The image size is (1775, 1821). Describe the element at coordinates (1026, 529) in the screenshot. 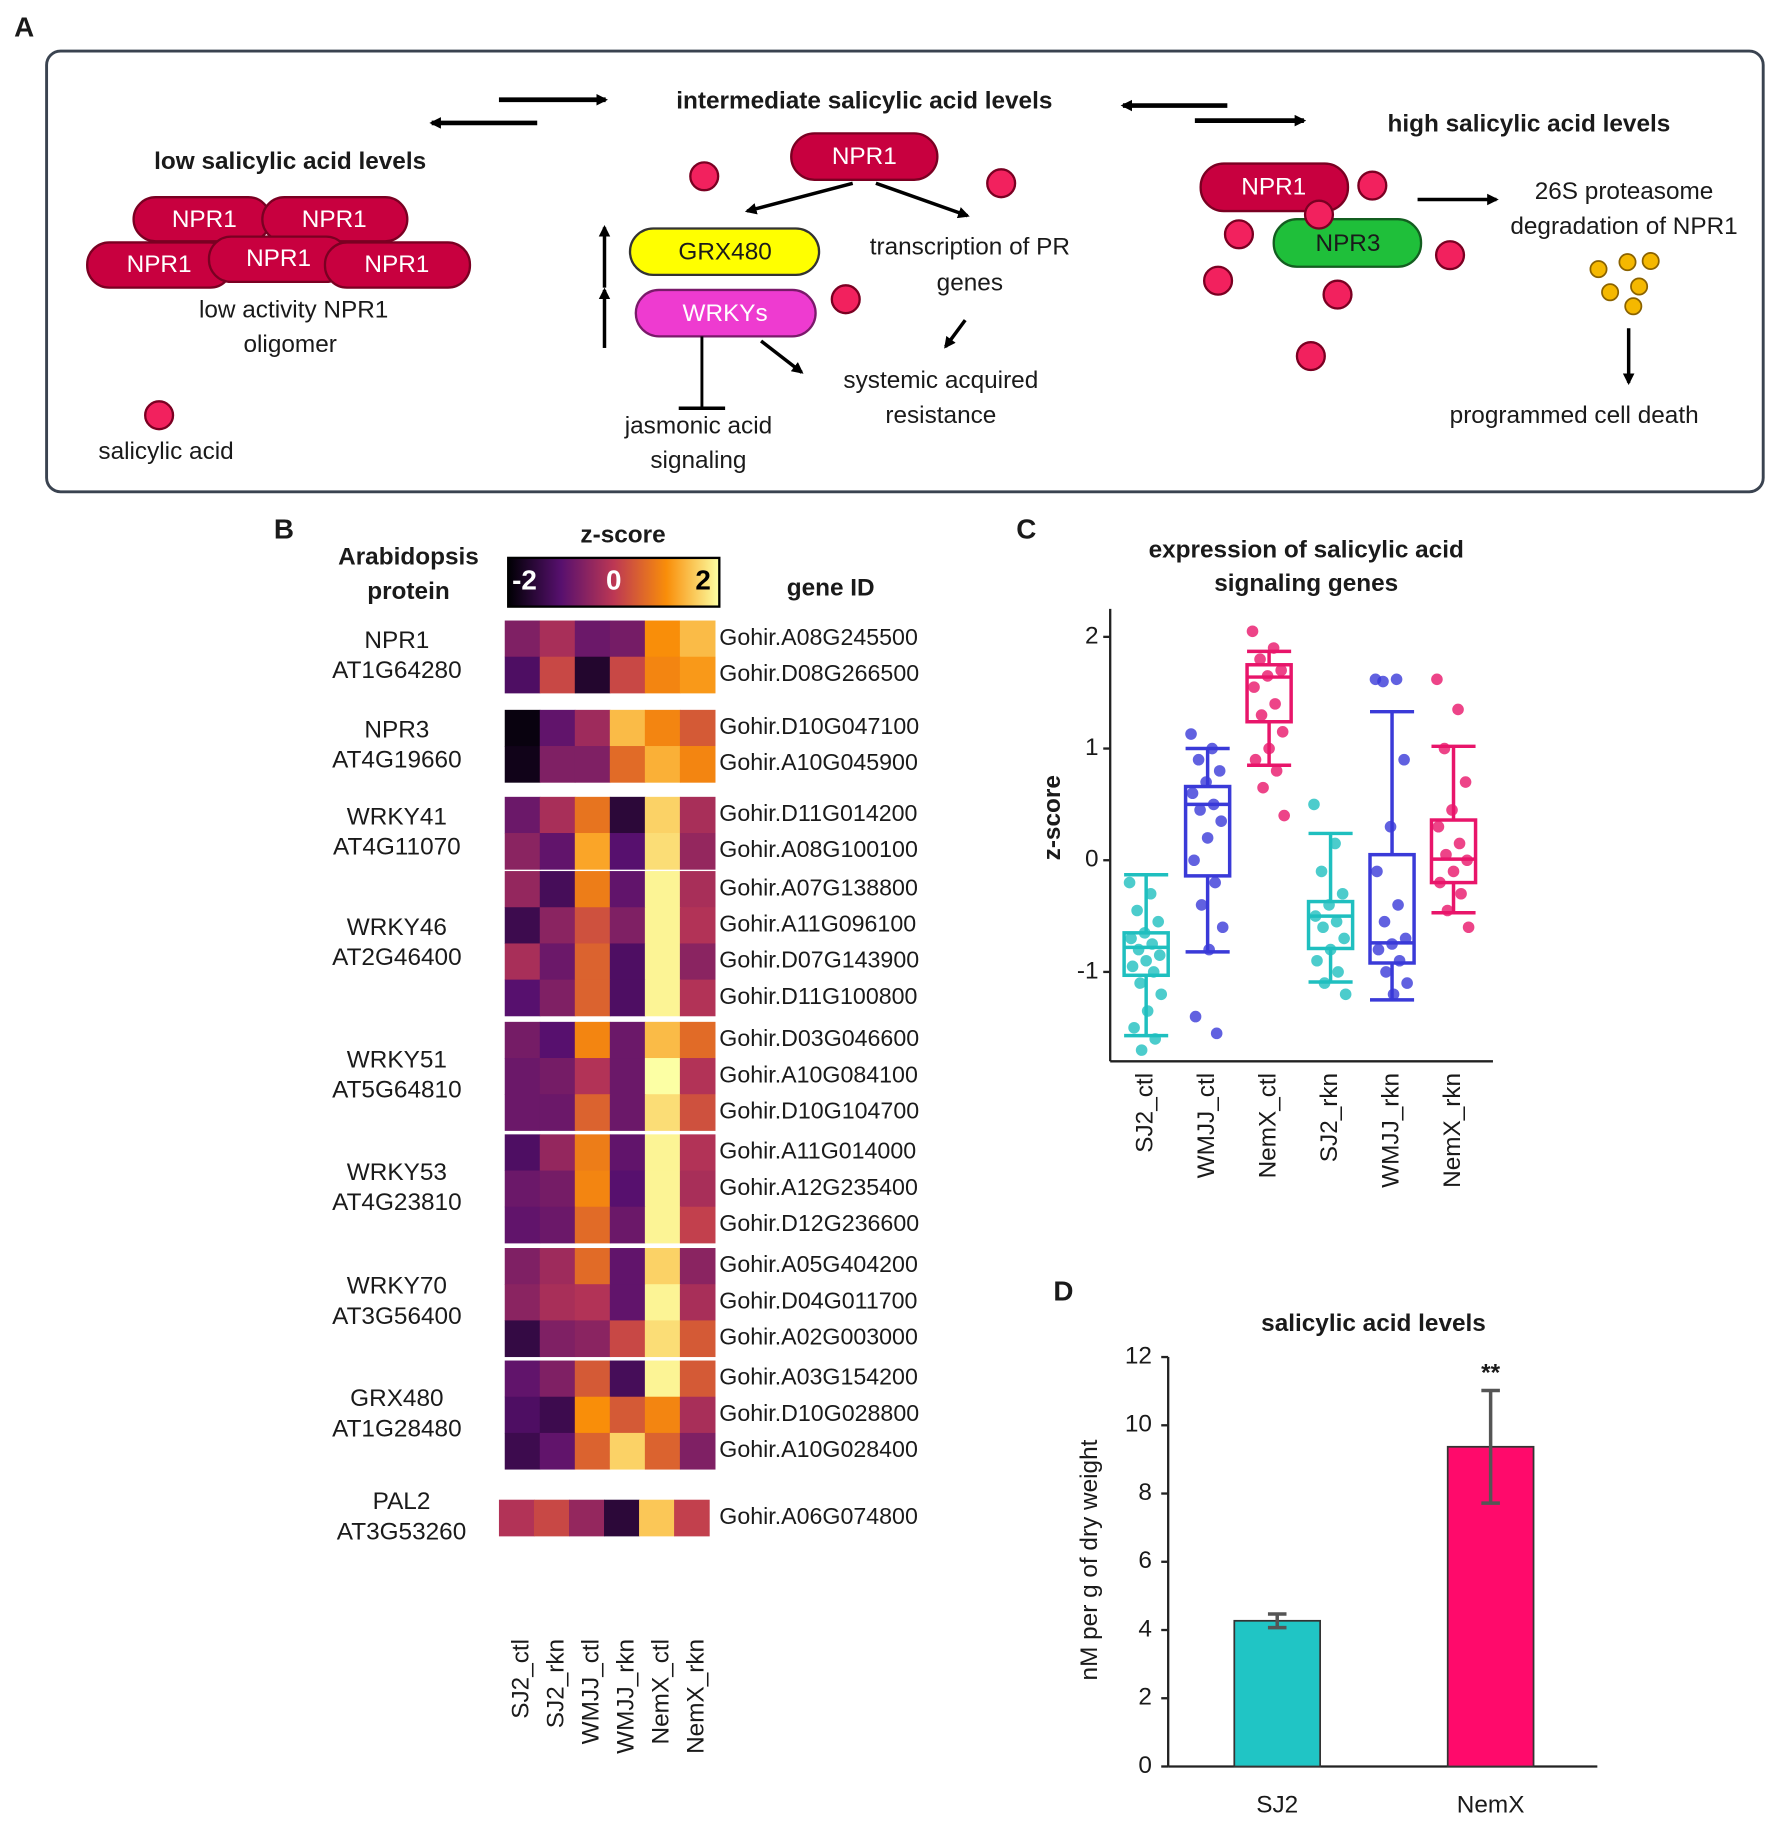

I see `panel-letter: C` at that location.